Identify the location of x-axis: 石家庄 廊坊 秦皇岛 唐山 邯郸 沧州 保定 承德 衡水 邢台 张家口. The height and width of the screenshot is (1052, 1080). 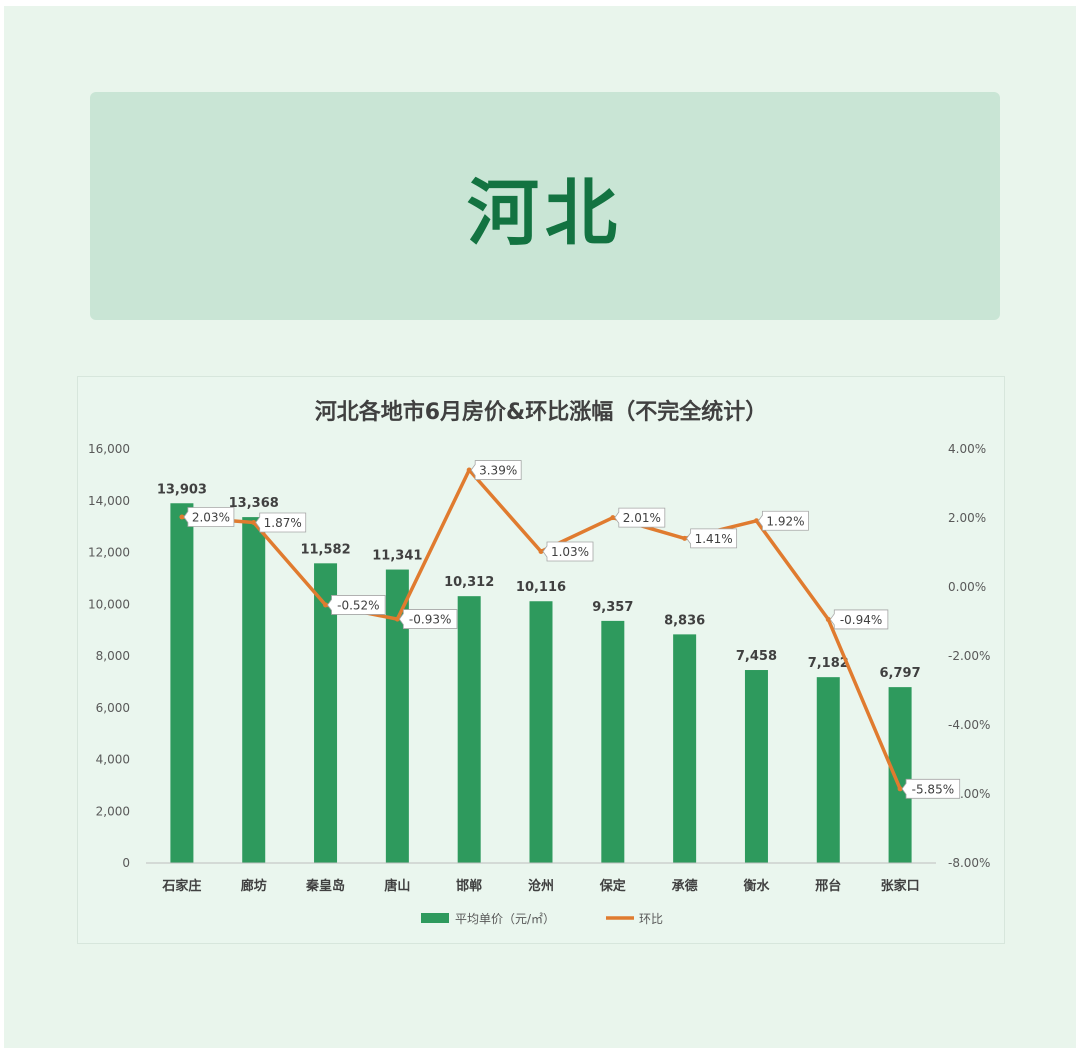
(541, 878).